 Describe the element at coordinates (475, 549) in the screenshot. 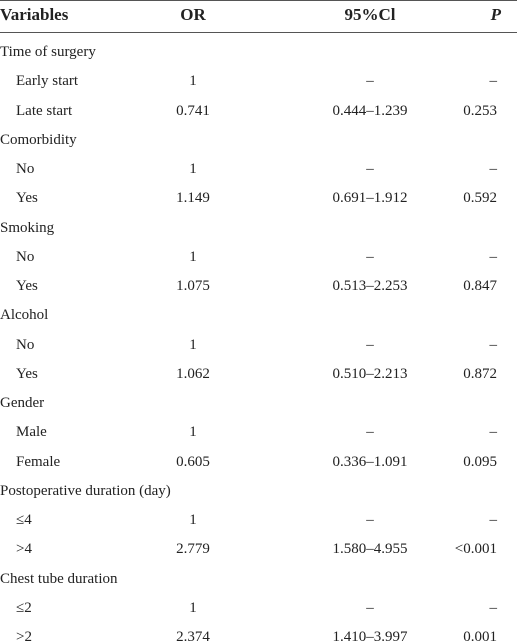

I see `cell-value: <0.001` at that location.